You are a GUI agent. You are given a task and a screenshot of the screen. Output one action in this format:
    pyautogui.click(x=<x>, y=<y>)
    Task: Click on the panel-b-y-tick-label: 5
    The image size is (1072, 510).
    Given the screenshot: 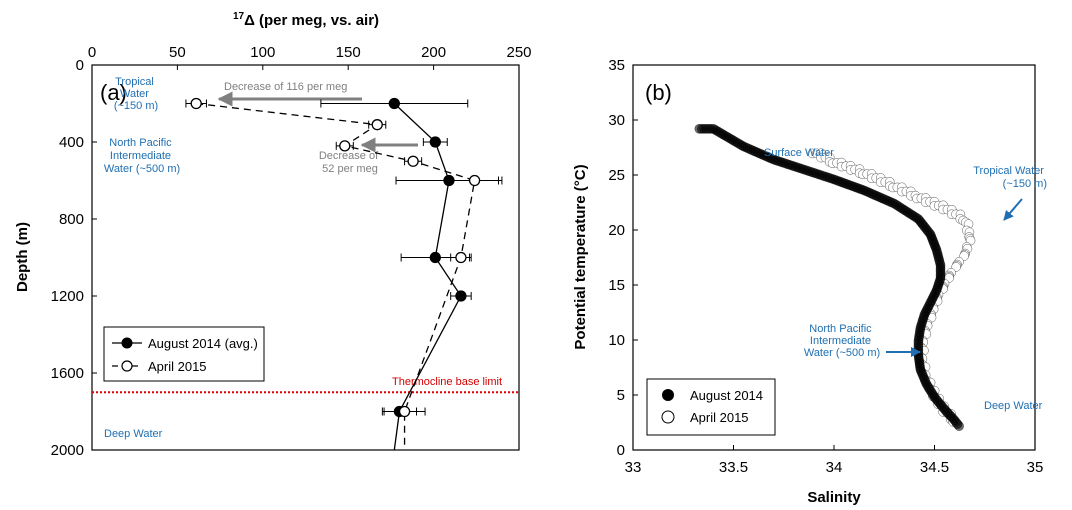 What is the action you would take?
    pyautogui.click(x=621, y=395)
    